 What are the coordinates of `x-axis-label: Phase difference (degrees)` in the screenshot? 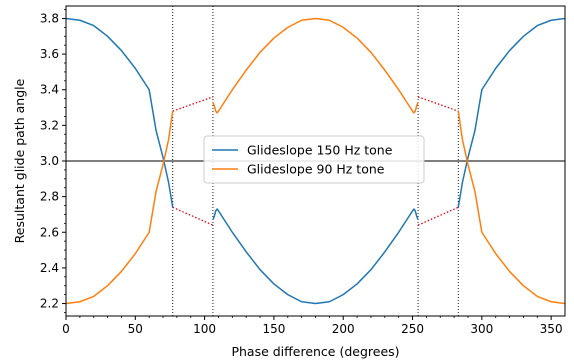 It's located at (315, 351).